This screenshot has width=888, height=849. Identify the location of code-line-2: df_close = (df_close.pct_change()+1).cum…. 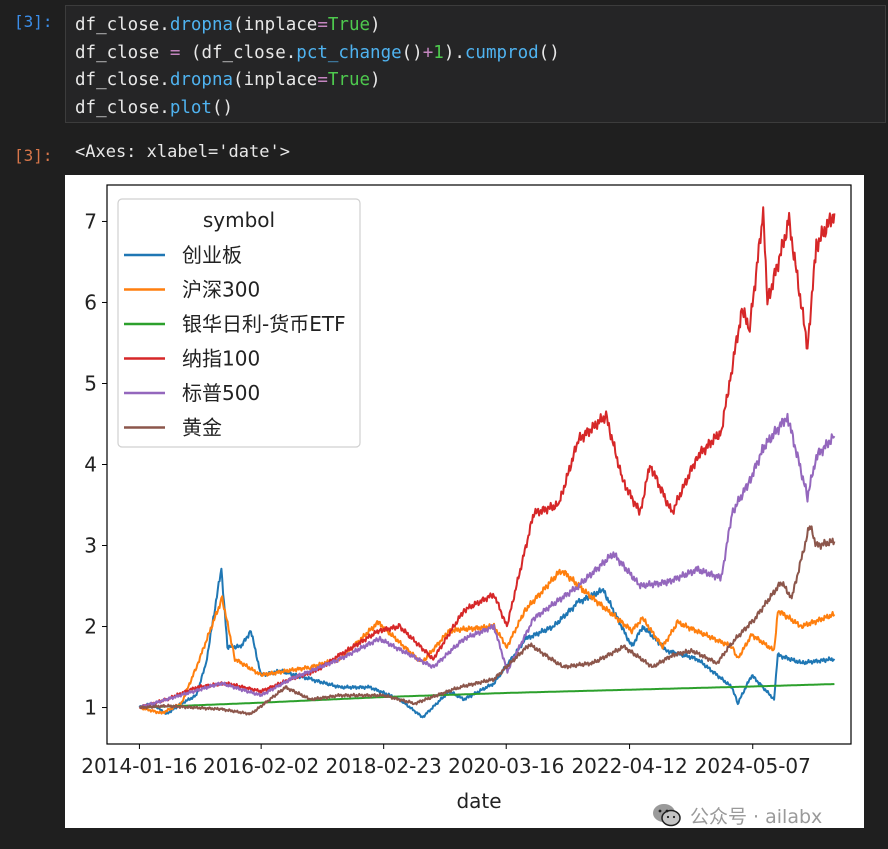
(317, 52).